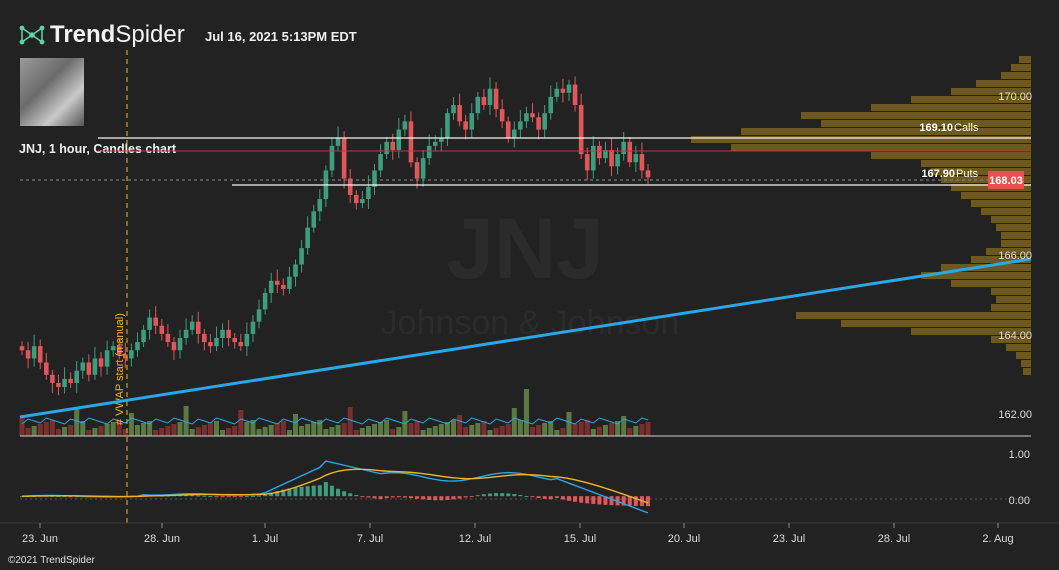 This screenshot has width=1059, height=570. What do you see at coordinates (966, 128) in the screenshot?
I see `calls-level-label: Calls` at bounding box center [966, 128].